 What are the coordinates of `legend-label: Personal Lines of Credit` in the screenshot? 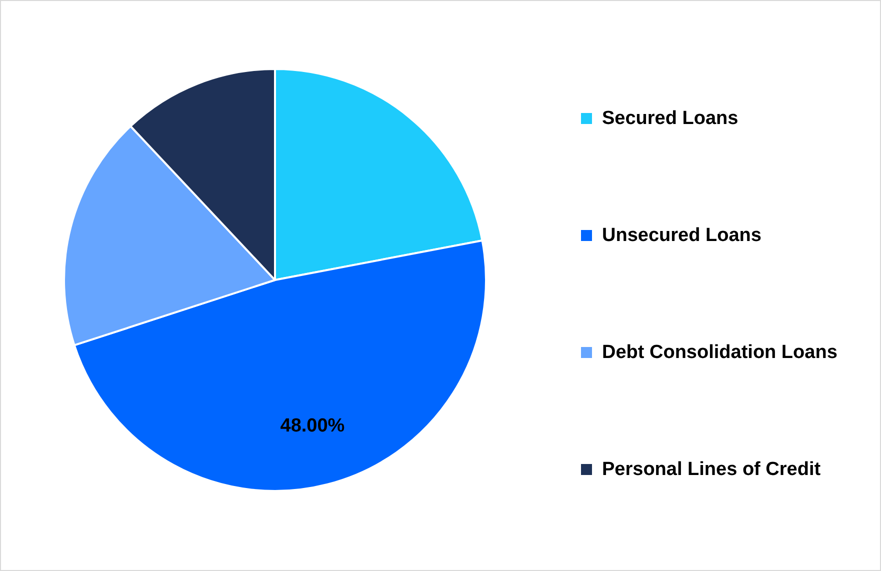 It's located at (712, 469).